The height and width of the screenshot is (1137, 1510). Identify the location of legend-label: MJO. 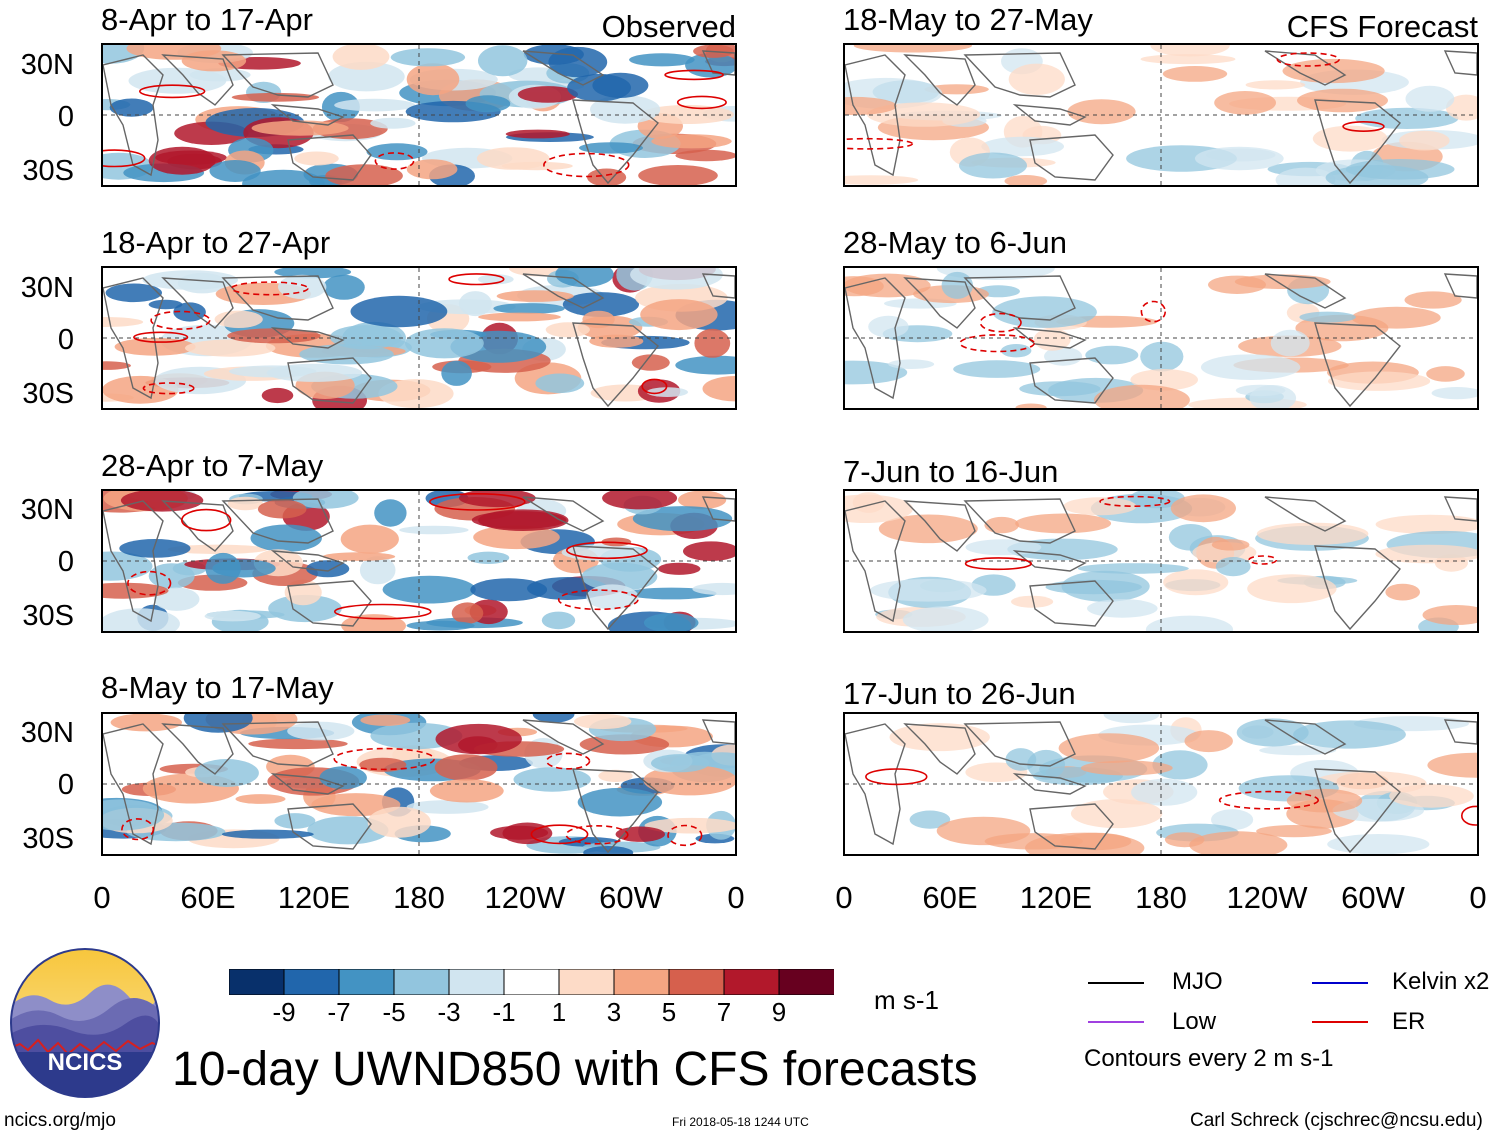
(1197, 981).